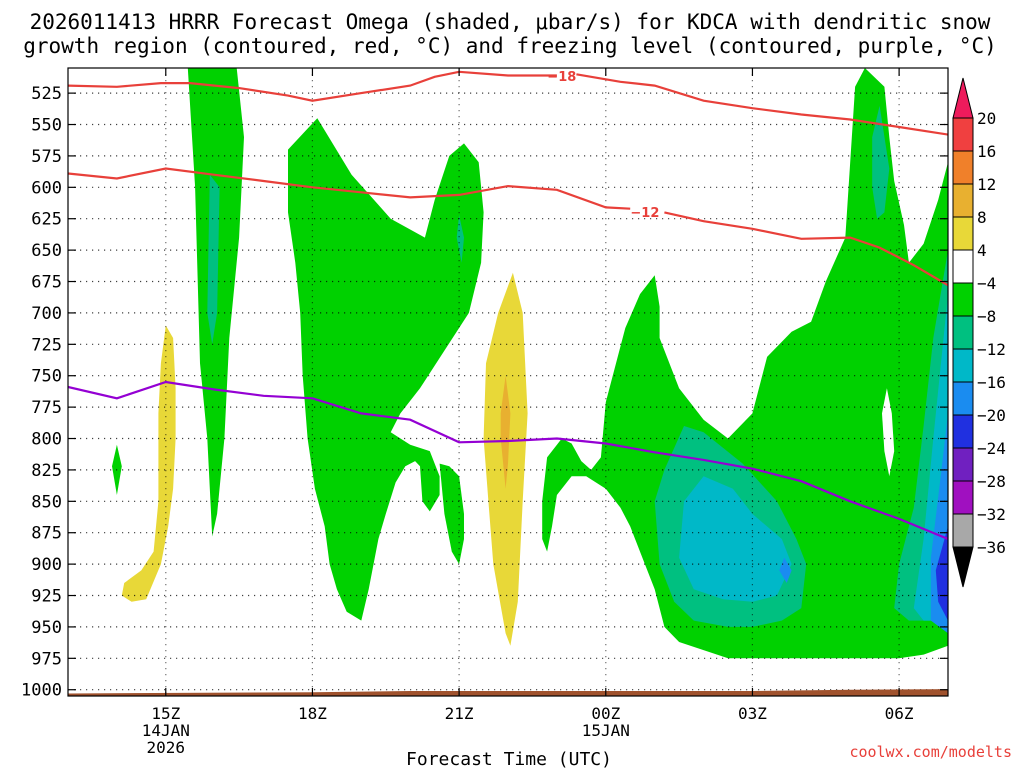  I want to click on xtick-label-15-1: 14JAN, so click(166, 730).